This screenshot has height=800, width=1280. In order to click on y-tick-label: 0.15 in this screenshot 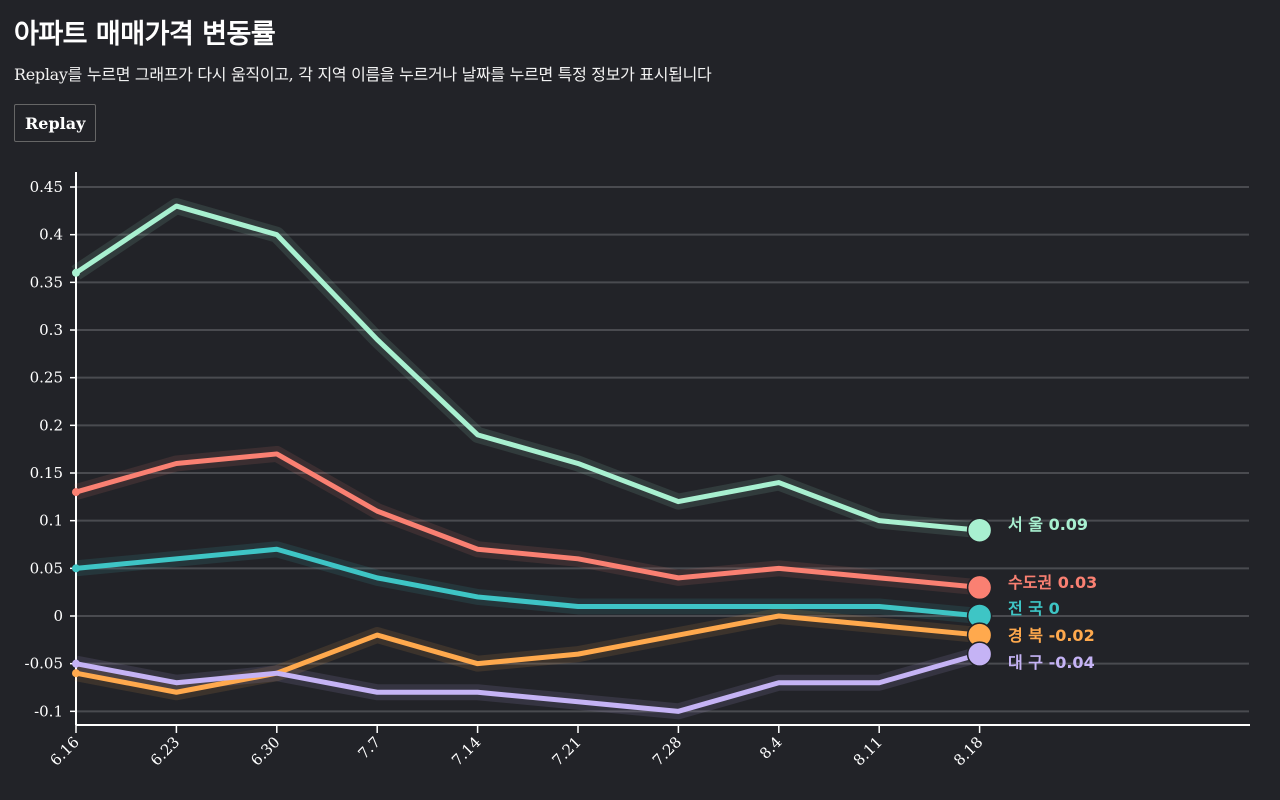, I will do `click(46, 473)`.